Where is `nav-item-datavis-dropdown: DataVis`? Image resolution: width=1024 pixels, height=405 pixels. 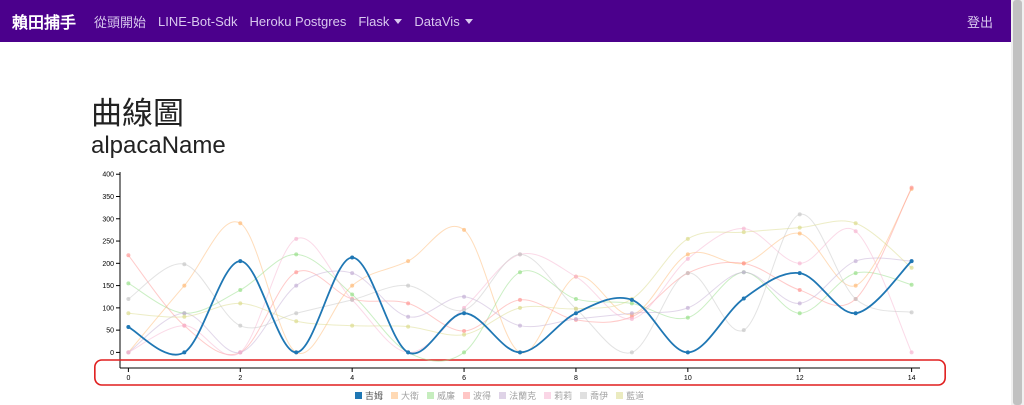
nav-item-datavis-dropdown: DataVis is located at coordinates (443, 21).